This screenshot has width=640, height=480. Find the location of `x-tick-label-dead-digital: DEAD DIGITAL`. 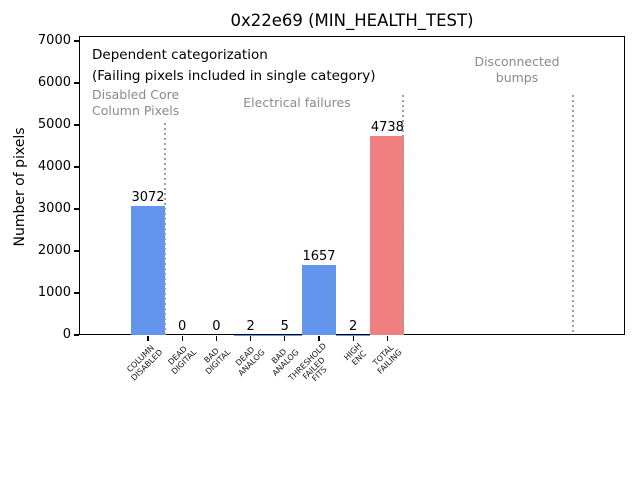

x-tick-label-dead-digital: DEAD DIGITAL is located at coordinates (182, 360).